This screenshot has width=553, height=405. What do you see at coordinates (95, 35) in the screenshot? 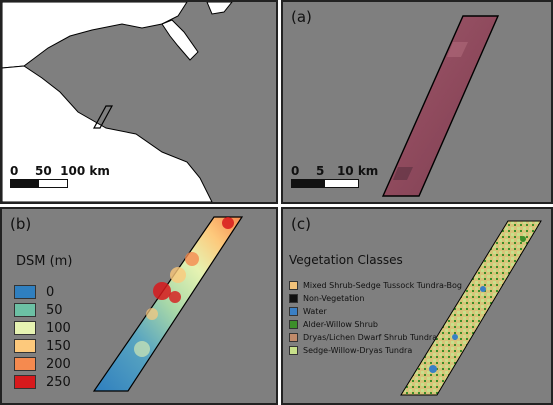
I see `sea-region` at bounding box center [95, 35].